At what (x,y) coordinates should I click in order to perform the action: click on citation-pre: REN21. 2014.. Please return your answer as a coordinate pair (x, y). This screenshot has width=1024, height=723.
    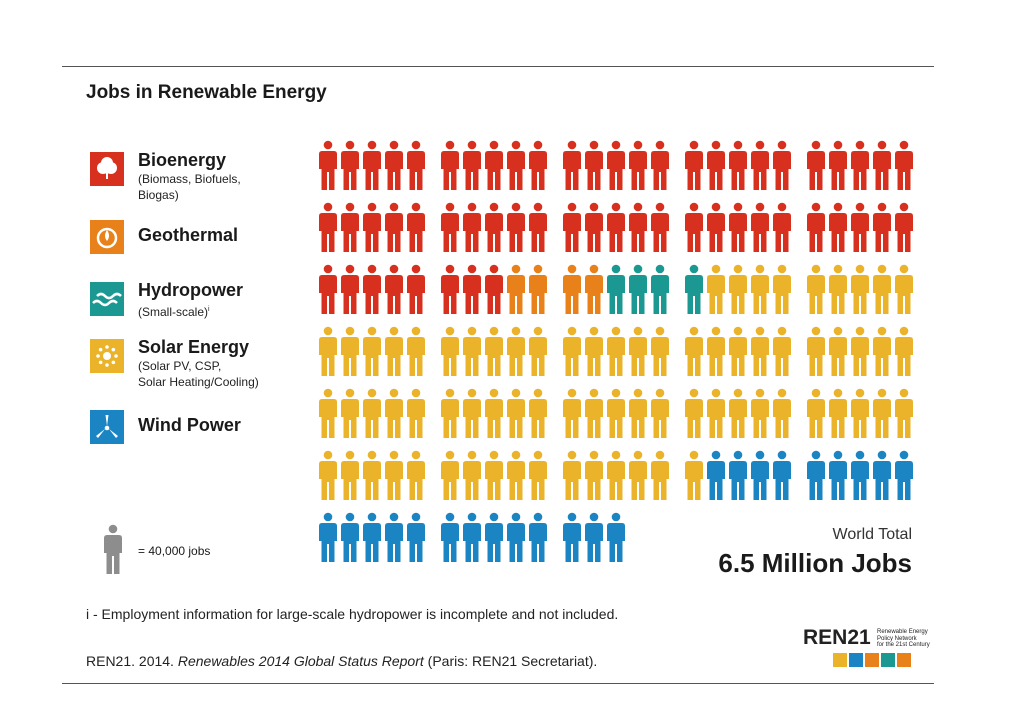
    Looking at the image, I should click on (132, 661).